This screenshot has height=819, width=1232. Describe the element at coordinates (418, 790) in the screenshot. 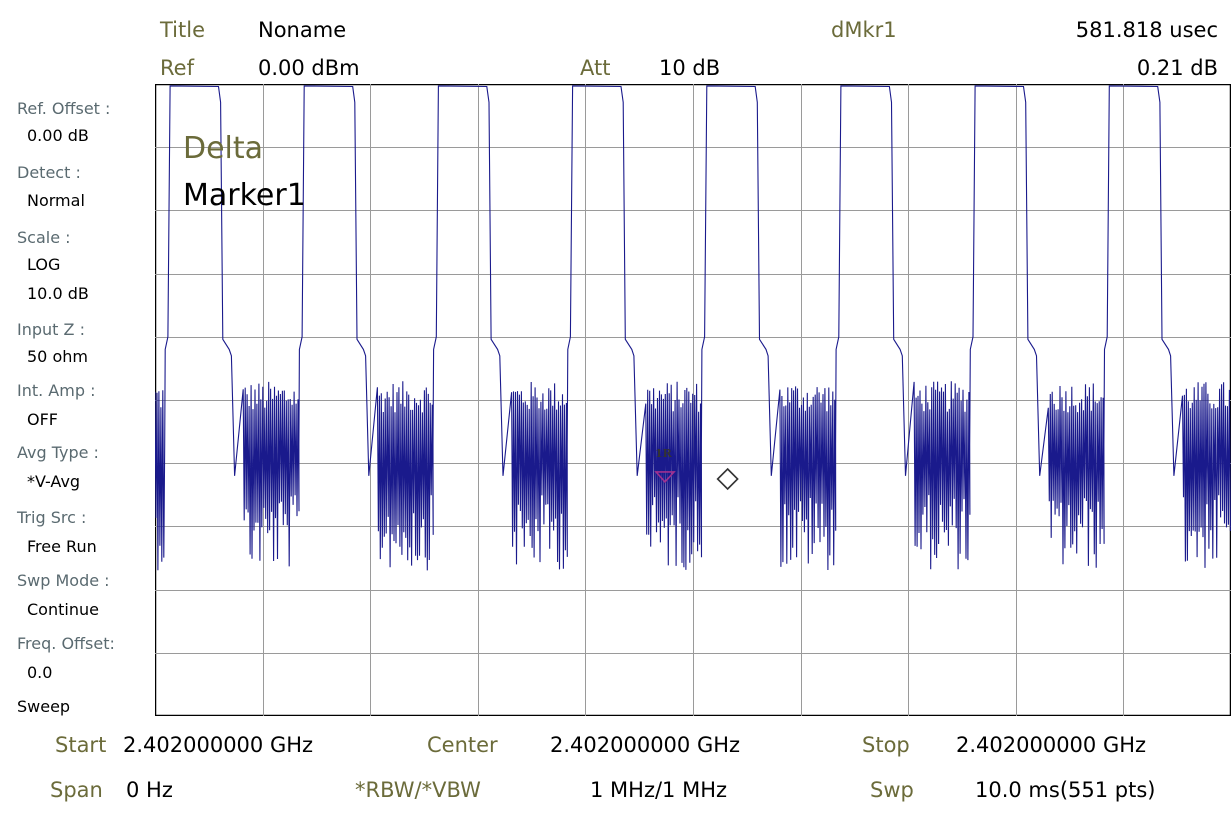

I see `rbw-vbw-label: *RBW/*VBW` at that location.